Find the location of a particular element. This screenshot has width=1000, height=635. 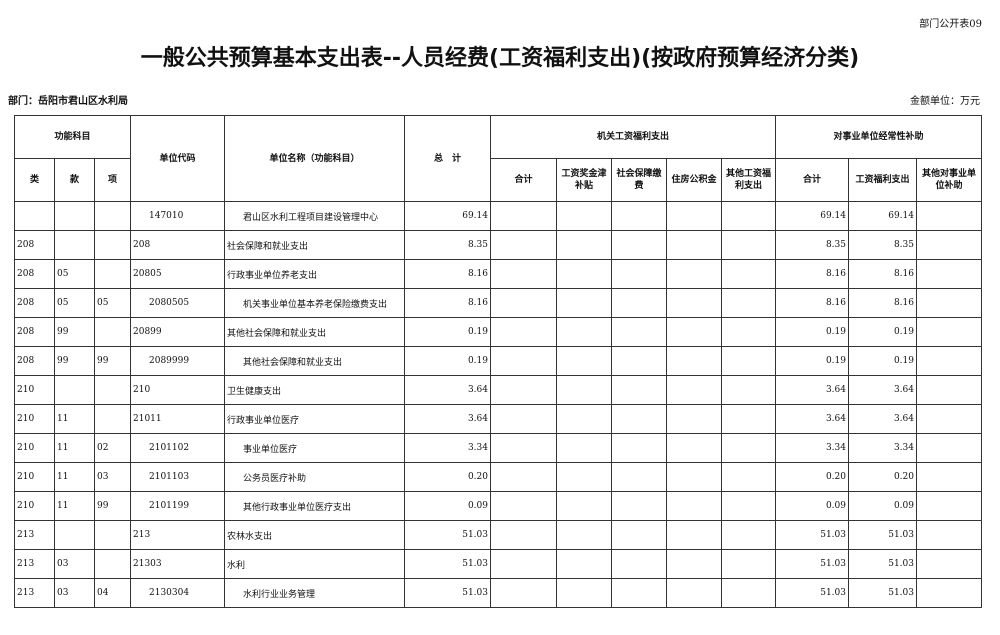

cell-total: 69.14 is located at coordinates (447, 216).